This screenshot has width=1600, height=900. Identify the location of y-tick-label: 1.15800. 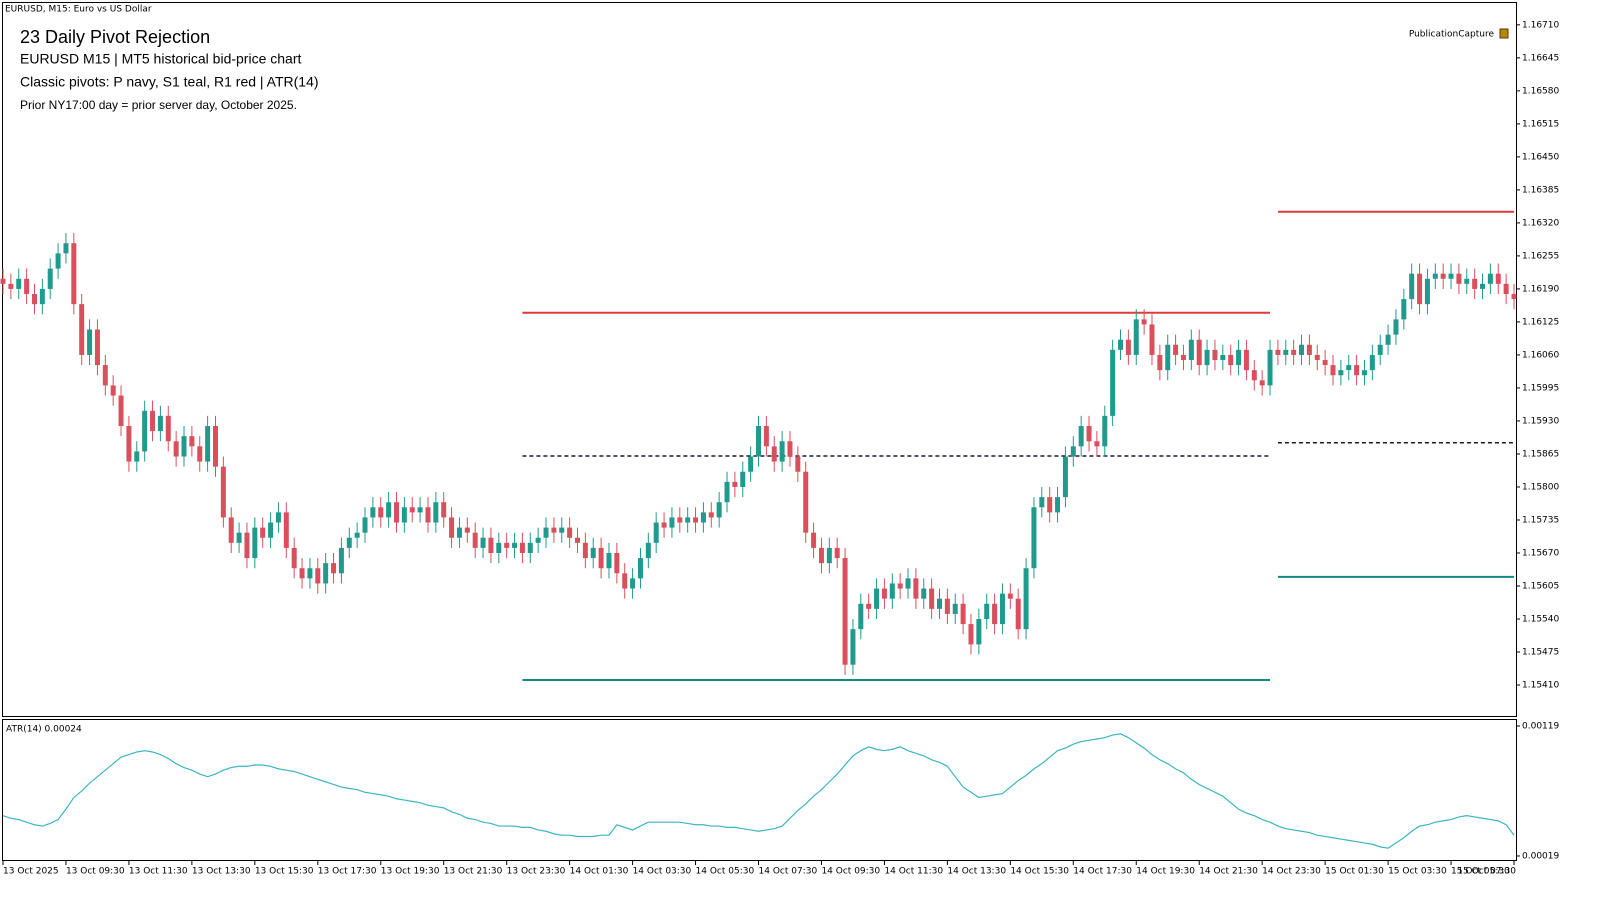
(1540, 487).